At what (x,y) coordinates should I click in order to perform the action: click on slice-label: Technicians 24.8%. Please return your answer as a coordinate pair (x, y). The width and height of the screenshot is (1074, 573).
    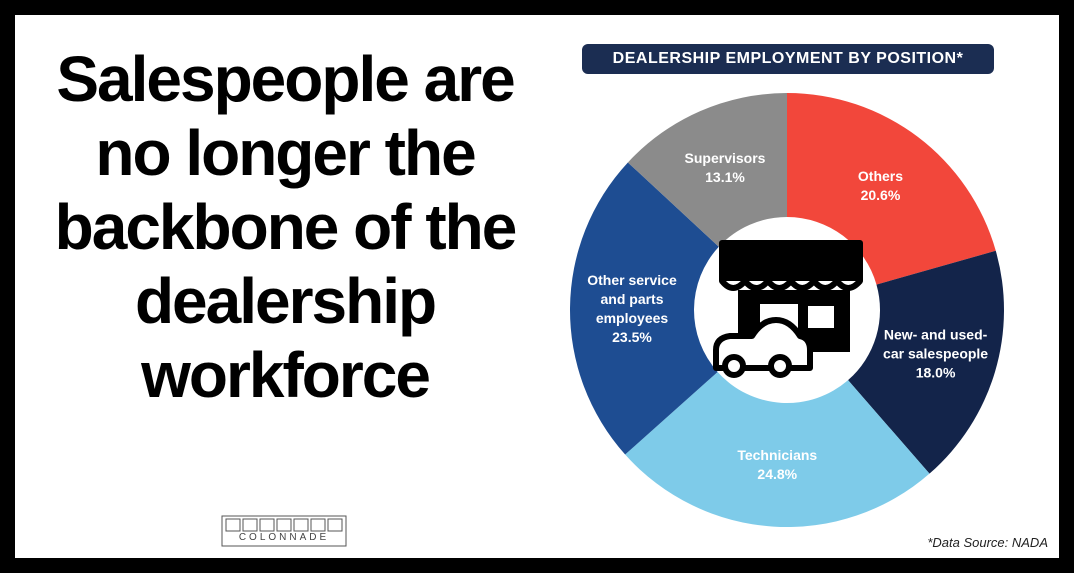
    Looking at the image, I should click on (777, 465).